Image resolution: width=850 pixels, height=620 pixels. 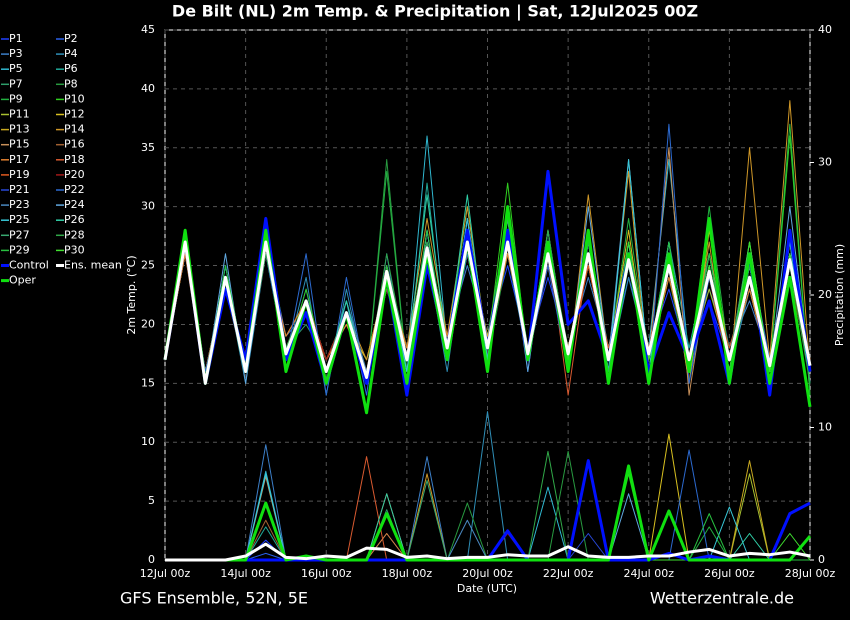 What do you see at coordinates (74, 174) in the screenshot?
I see `legend-label: P20` at bounding box center [74, 174].